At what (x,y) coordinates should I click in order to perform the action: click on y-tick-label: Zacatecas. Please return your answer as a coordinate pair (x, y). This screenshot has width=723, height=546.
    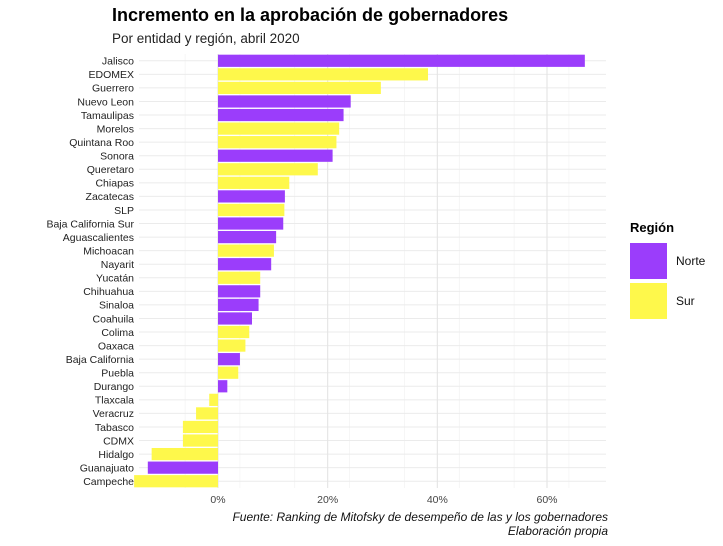
    Looking at the image, I should click on (110, 197).